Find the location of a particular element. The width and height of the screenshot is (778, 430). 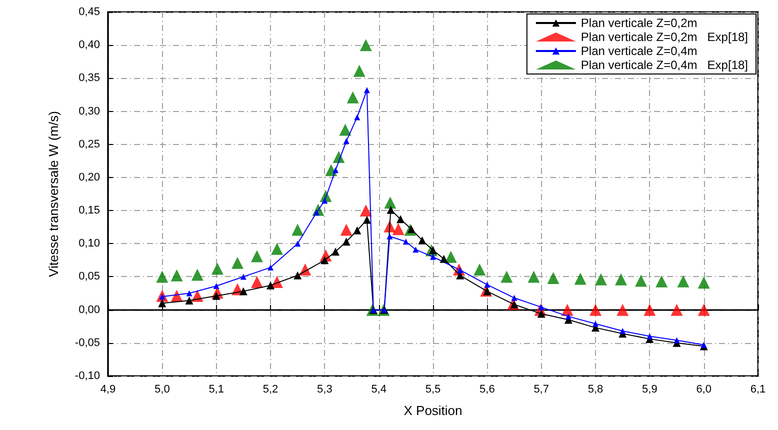

x-tick-label: 4,9 is located at coordinates (108, 390).